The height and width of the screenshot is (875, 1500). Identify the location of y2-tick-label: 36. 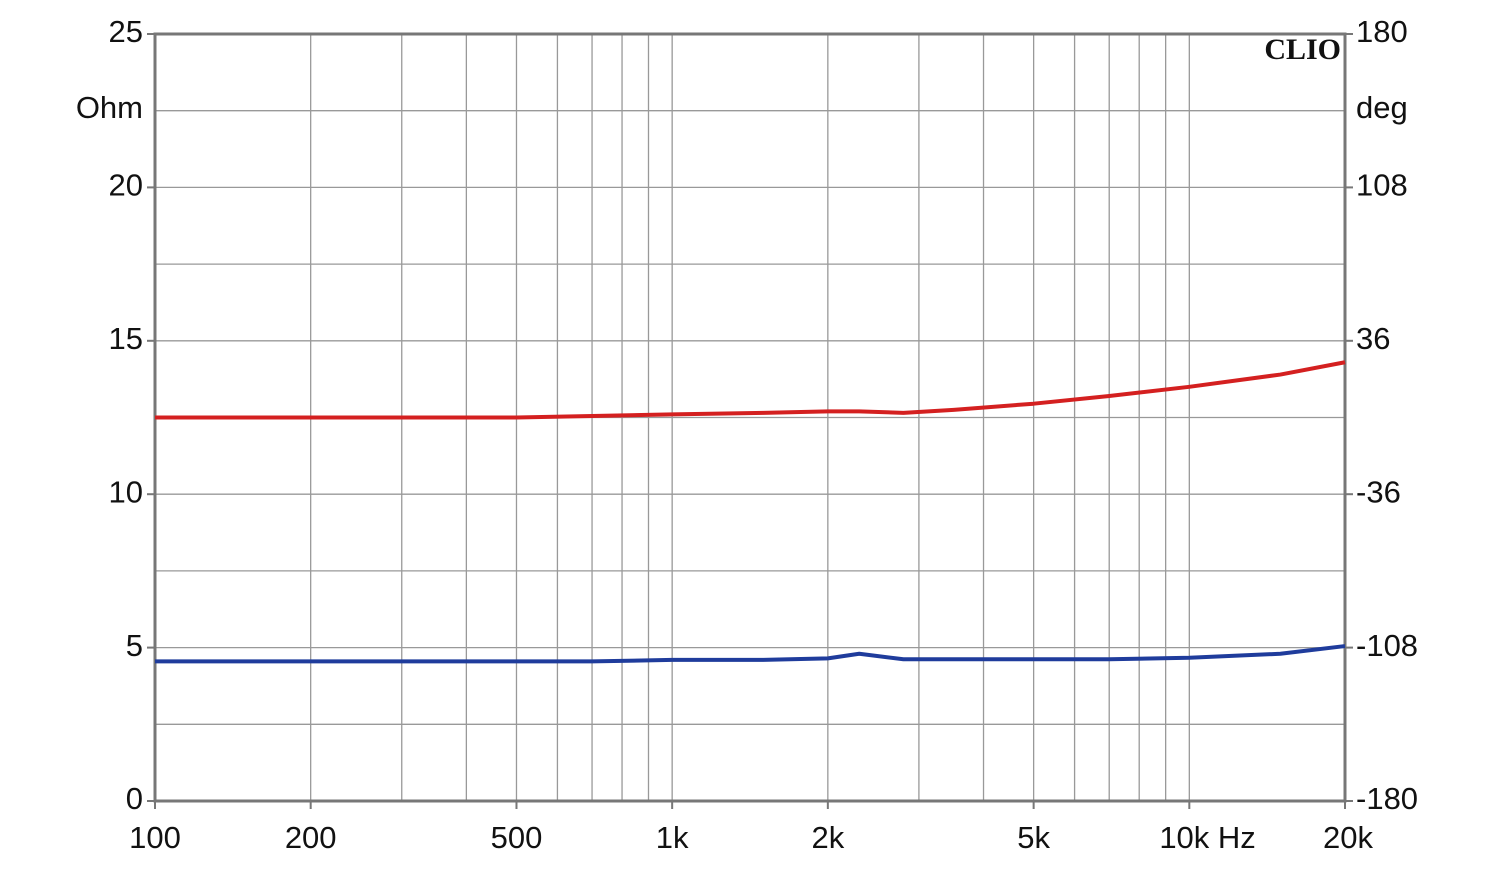
(1373, 338).